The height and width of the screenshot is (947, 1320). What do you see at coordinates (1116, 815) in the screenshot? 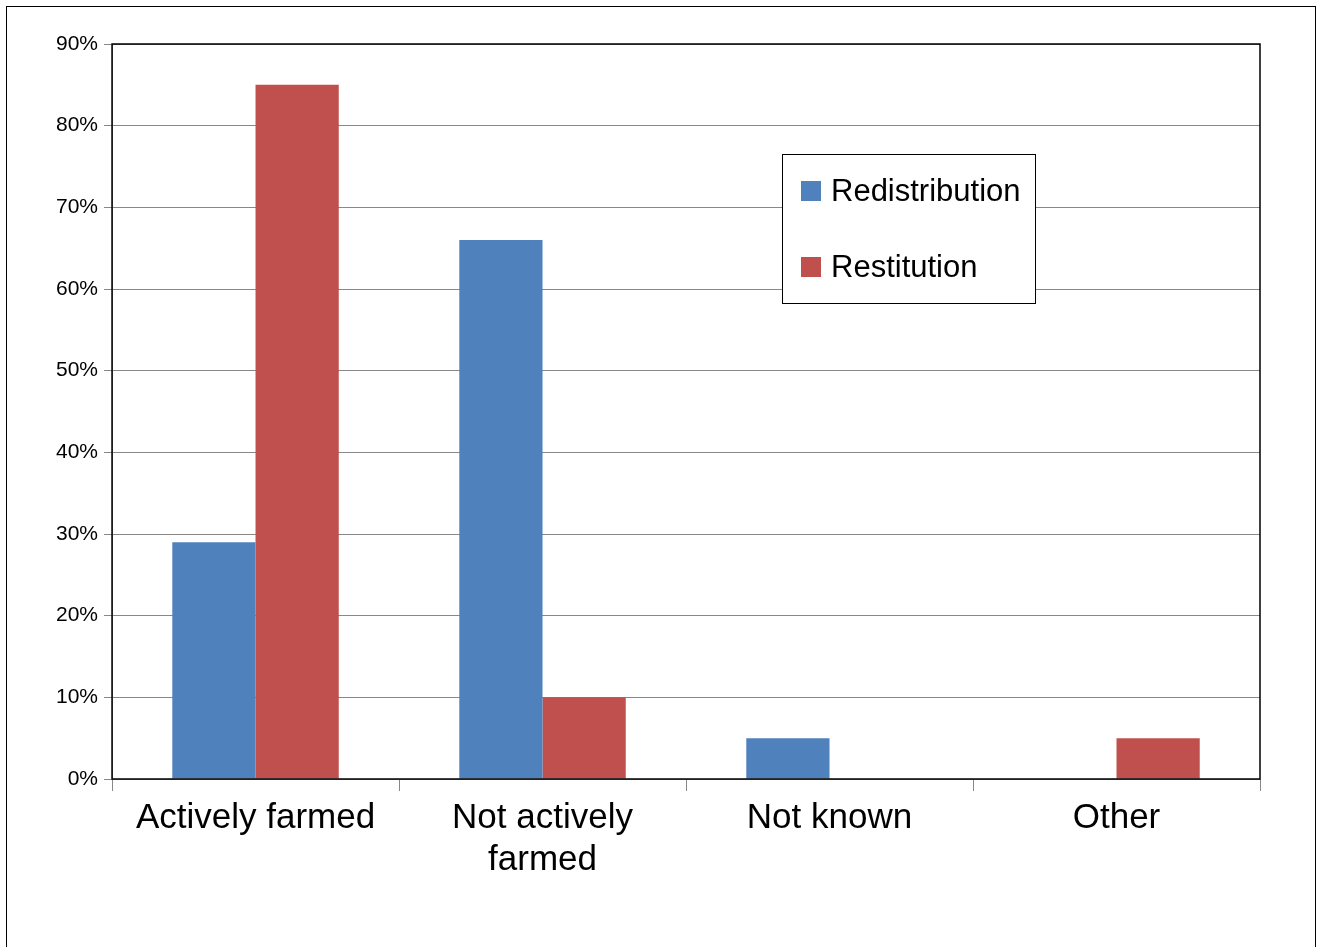
I see `x-tick-label: Other` at bounding box center [1116, 815].